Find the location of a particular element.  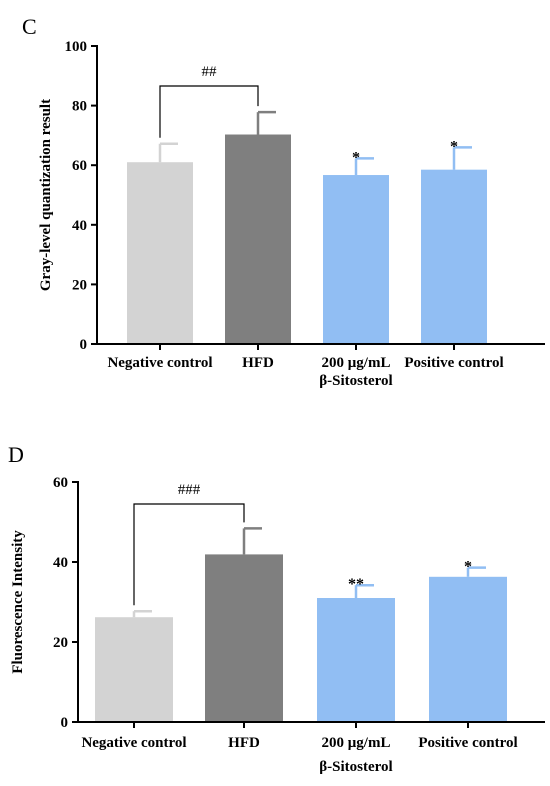

panel-d-y-axis-title: Fluorescence Intensity is located at coordinates (18, 602).